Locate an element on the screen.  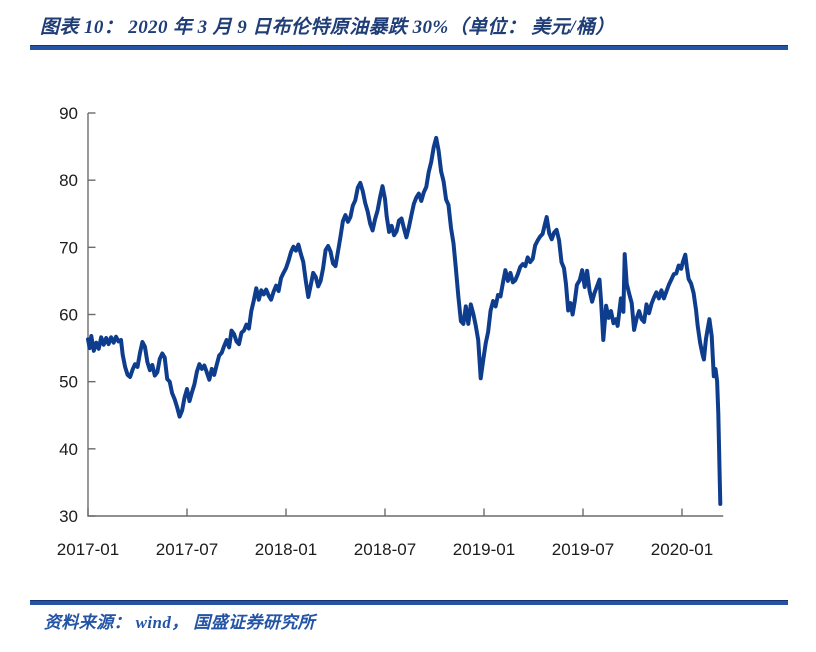
y-tick-label: 30 is located at coordinates (68, 516).